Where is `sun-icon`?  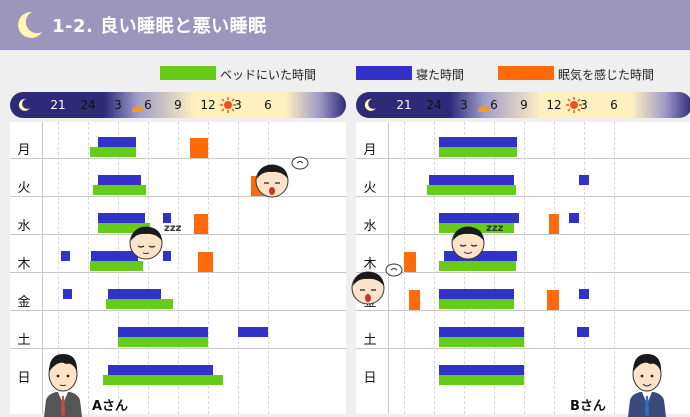
sun-icon is located at coordinates (574, 105).